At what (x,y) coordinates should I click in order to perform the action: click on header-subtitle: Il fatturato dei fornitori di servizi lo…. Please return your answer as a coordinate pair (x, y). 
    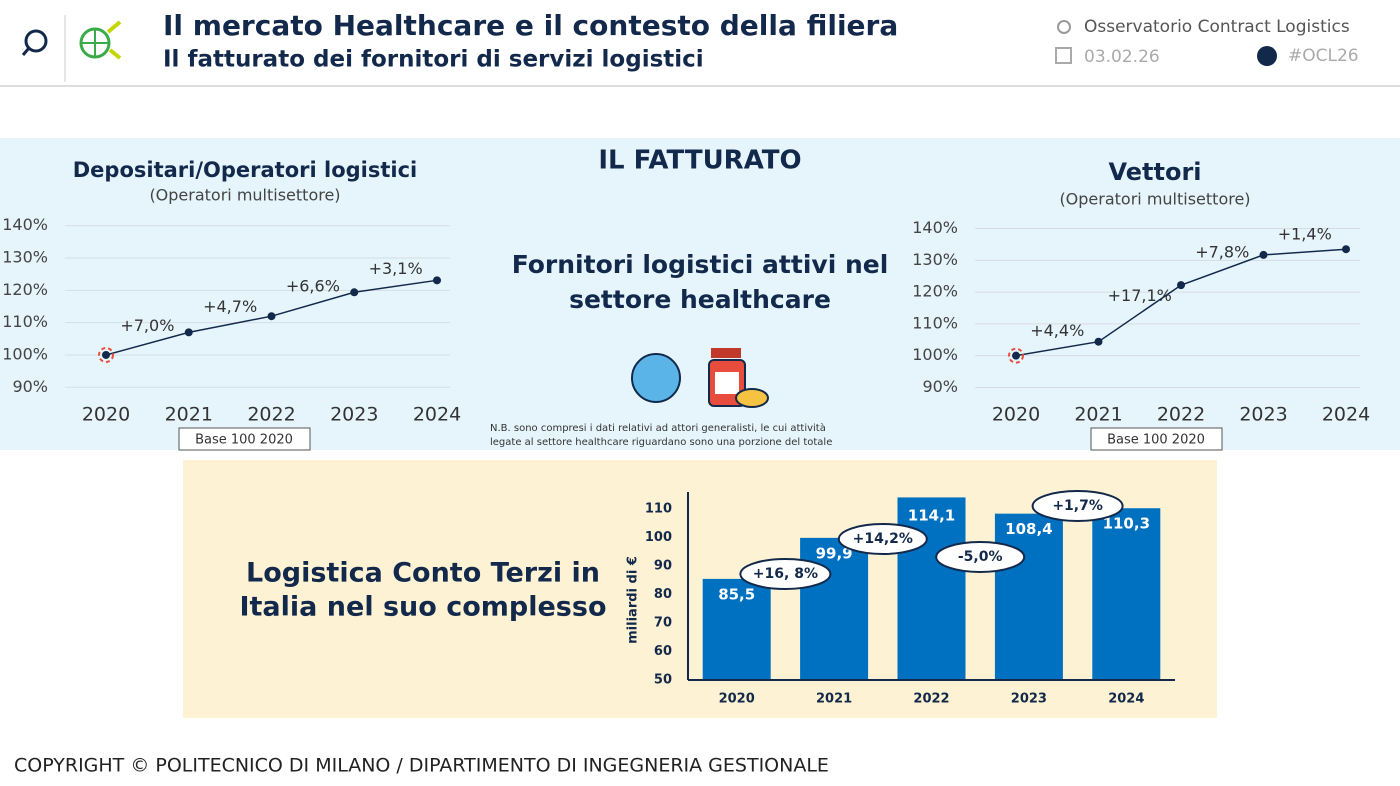
    Looking at the image, I should click on (433, 60).